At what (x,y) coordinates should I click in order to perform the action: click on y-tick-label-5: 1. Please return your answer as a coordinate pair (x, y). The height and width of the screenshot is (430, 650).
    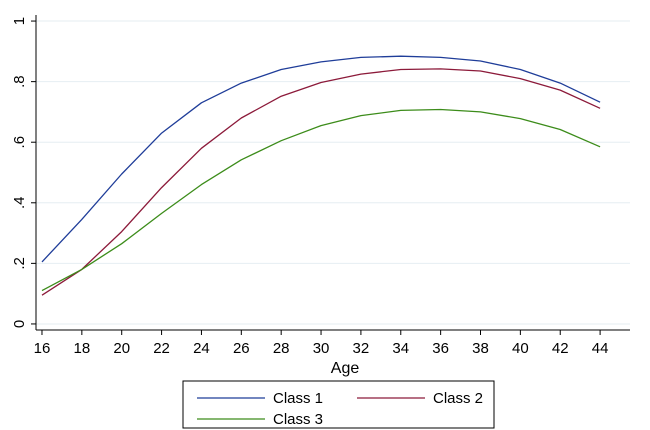
    Looking at the image, I should click on (19, 21).